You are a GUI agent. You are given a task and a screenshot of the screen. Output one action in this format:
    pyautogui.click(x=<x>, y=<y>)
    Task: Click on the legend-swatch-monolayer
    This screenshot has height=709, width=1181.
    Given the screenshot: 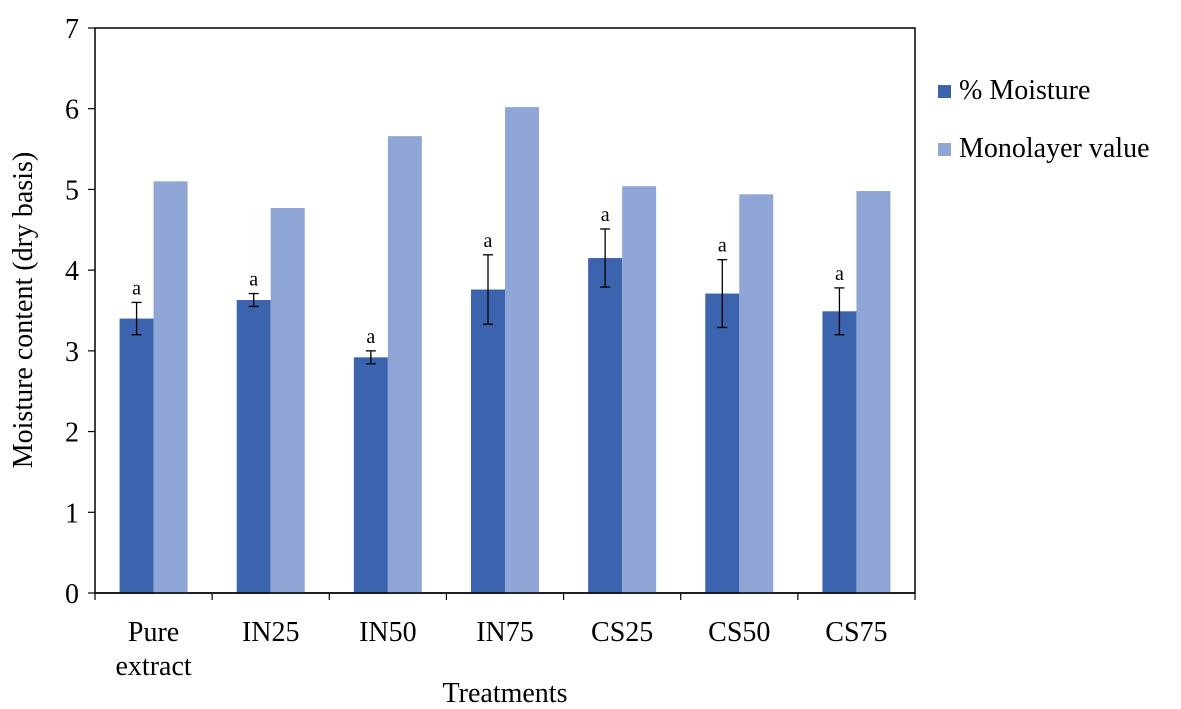 What is the action you would take?
    pyautogui.click(x=944, y=149)
    